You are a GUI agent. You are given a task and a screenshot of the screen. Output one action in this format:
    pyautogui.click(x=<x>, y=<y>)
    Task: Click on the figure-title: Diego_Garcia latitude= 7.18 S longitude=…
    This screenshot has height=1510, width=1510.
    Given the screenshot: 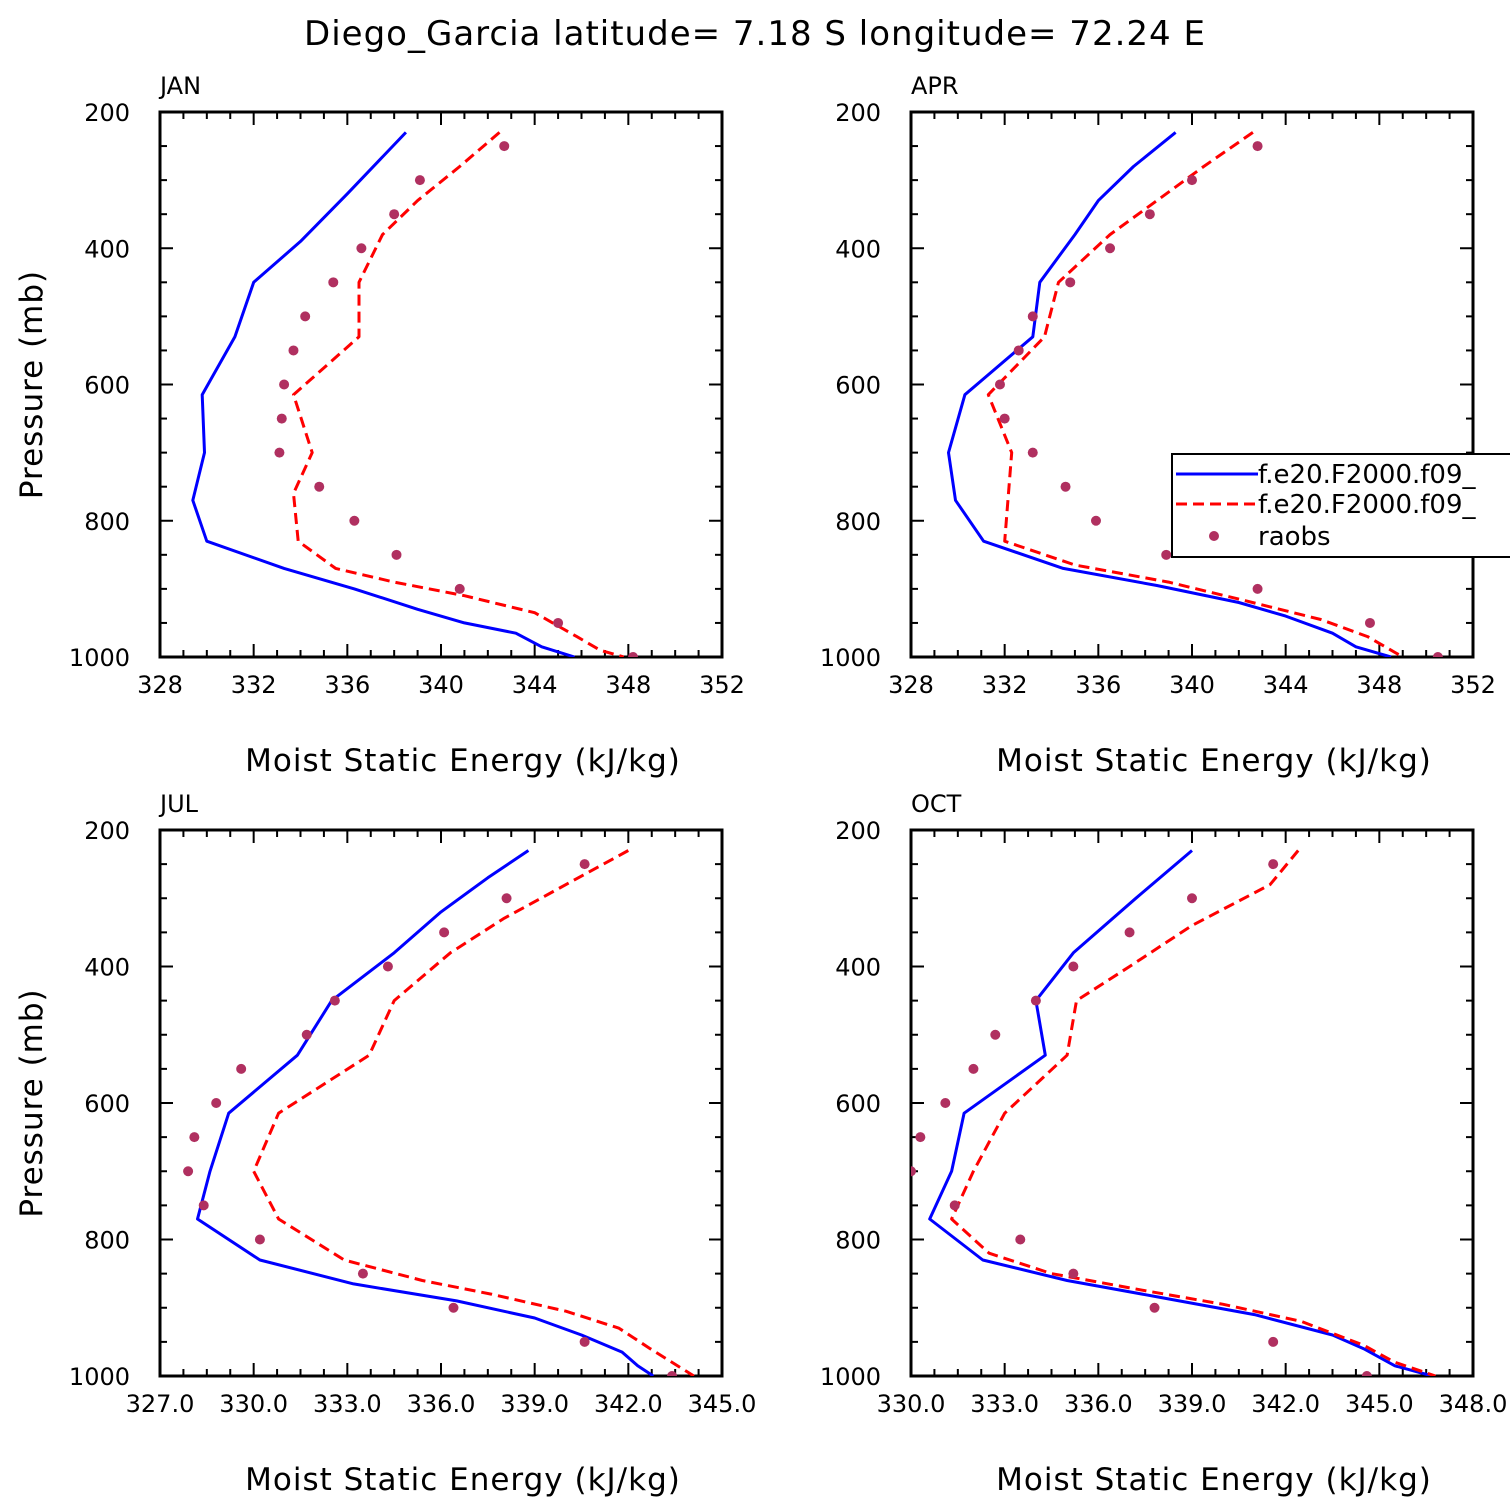 What is the action you would take?
    pyautogui.click(x=755, y=34)
    